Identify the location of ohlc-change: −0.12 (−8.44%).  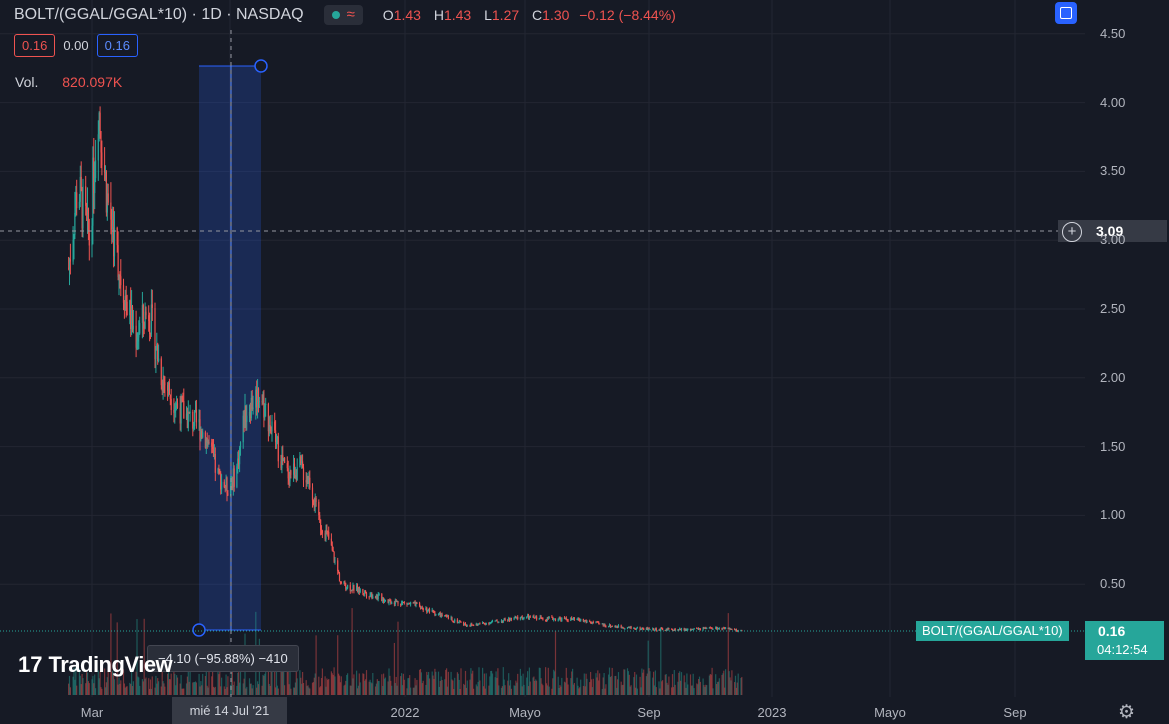
(627, 15).